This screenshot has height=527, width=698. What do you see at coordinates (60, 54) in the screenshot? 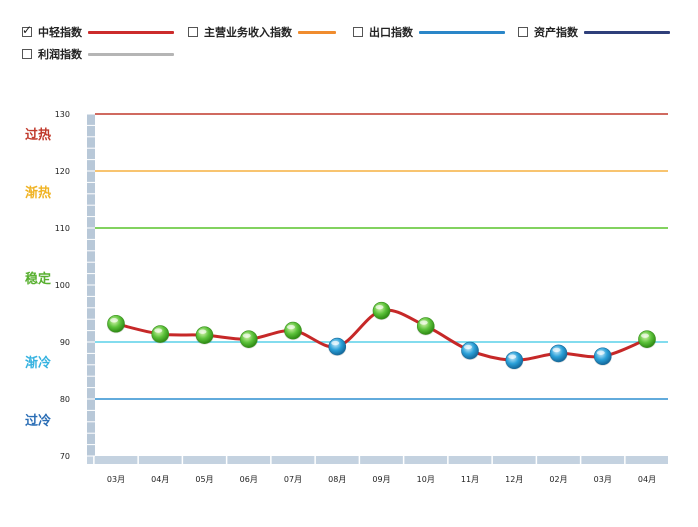
I see `legend-label: 利润指数` at bounding box center [60, 54].